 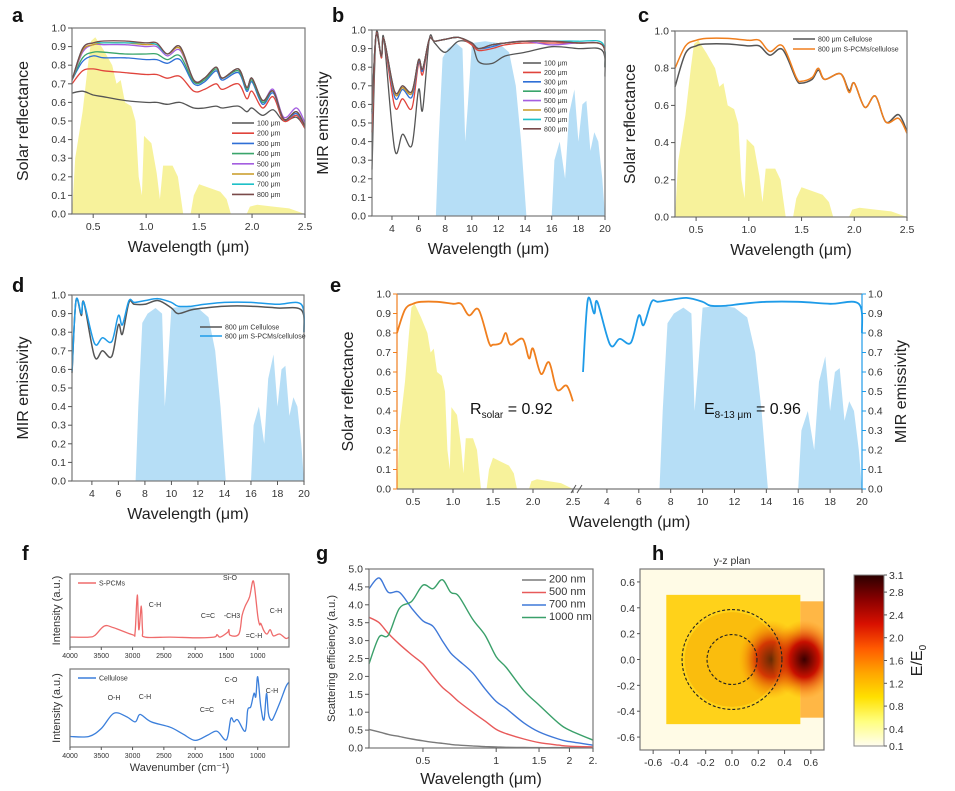 What do you see at coordinates (358, 659) in the screenshot?
I see `panel-g-y-axis: 0.0 0.5 1.0 1.5 2.0 2.5 3.0 3.5 4.0 4.5 5.0` at bounding box center [358, 659].